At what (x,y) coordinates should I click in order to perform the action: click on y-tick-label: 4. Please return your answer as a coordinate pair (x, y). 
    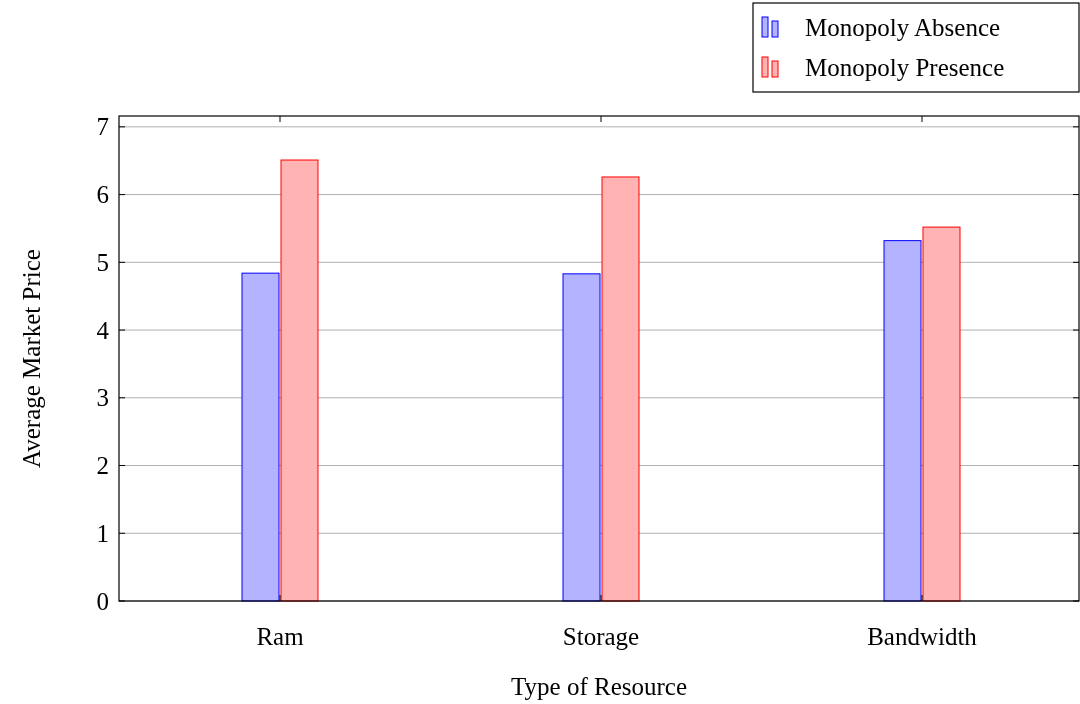
    Looking at the image, I should click on (103, 330).